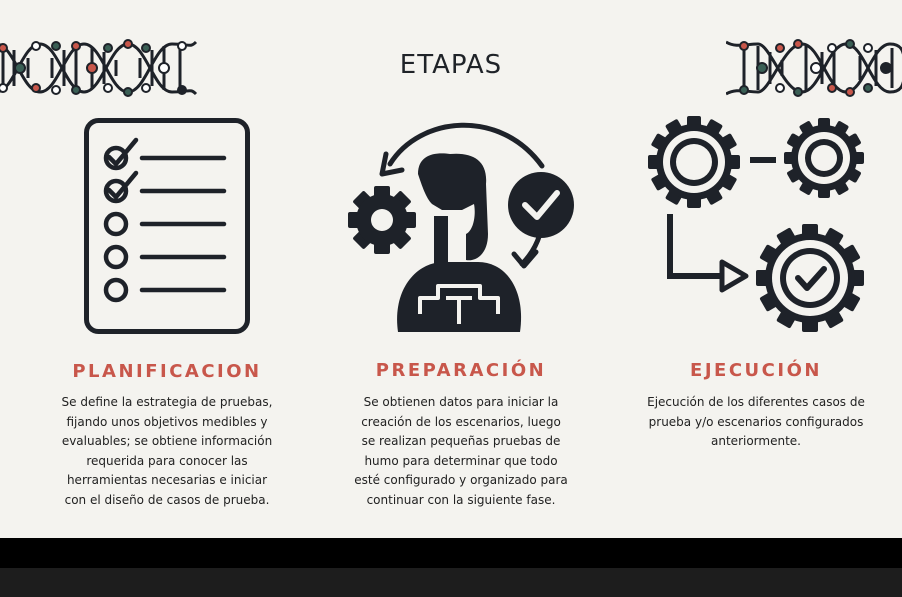 This screenshot has width=902, height=597. Describe the element at coordinates (461, 227) in the screenshot. I see `person-gear-check-icon` at that location.